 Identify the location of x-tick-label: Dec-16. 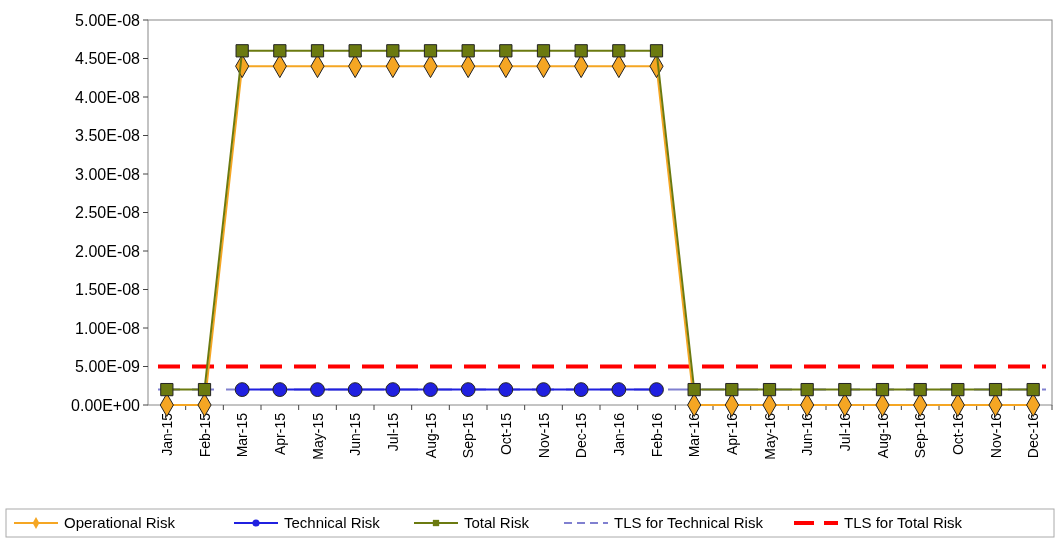
(1033, 435).